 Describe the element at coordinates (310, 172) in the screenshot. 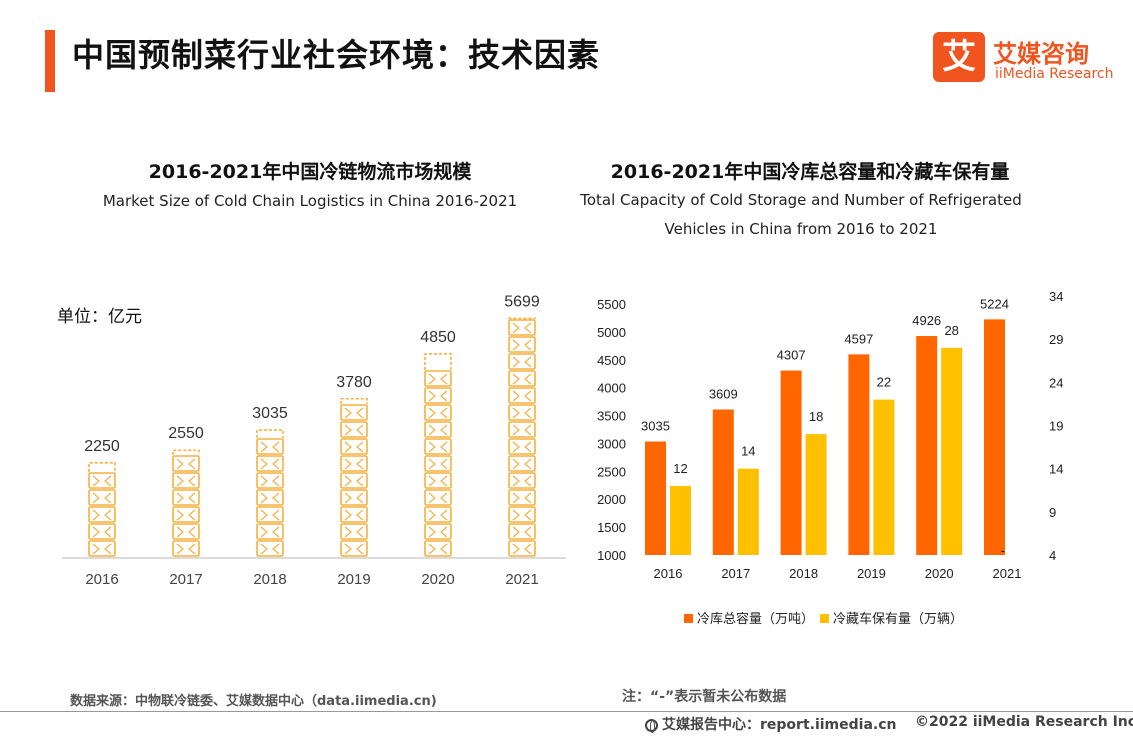

I see `left-chart-title: 2016-2021年中国冷链物流市场规模` at that location.